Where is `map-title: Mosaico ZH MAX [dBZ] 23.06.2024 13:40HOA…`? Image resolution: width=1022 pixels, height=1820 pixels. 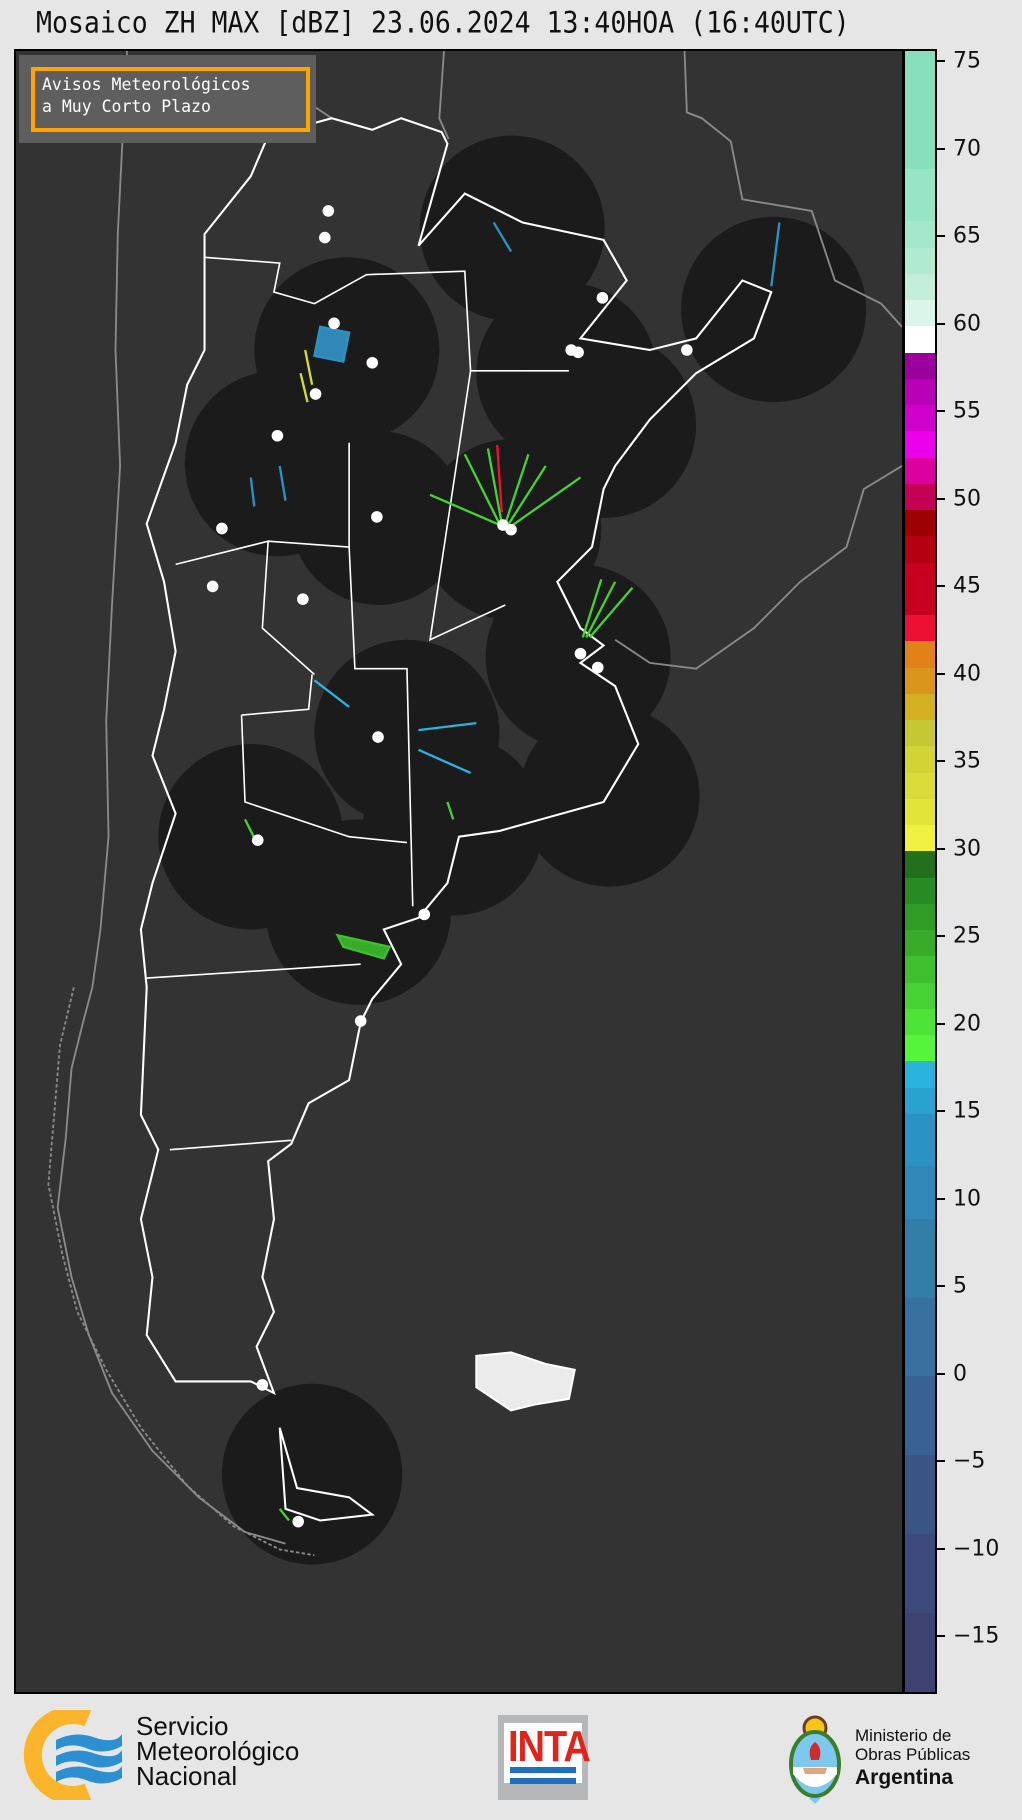 map-title: Mosaico ZH MAX [dBZ] 23.06.2024 13:40HOA… is located at coordinates (443, 23).